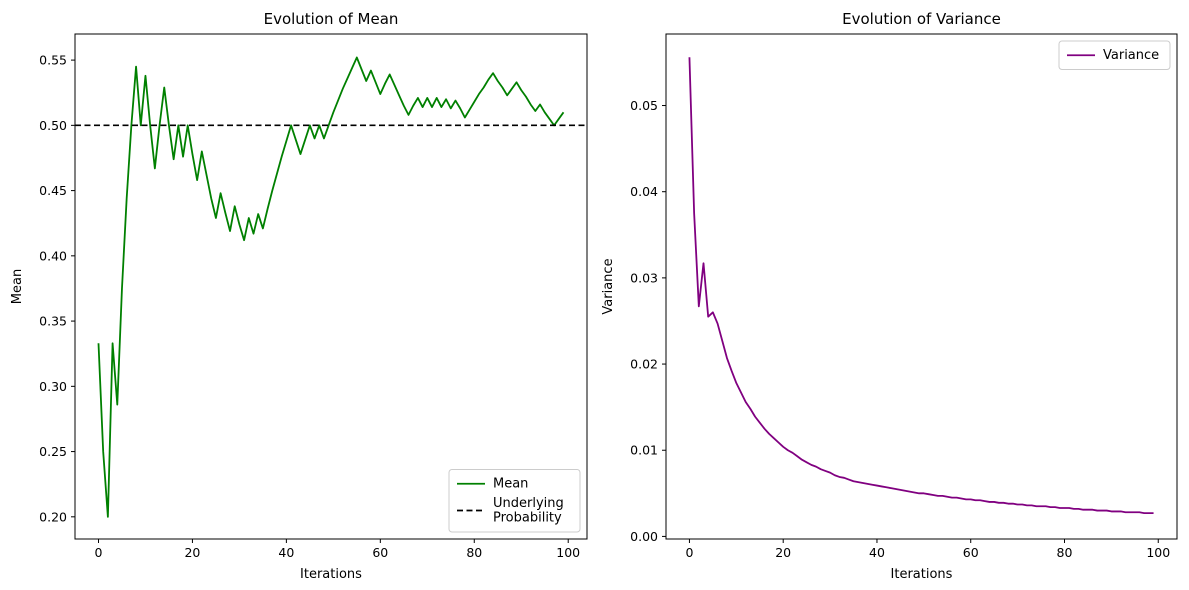 The width and height of the screenshot is (1189, 590). Describe the element at coordinates (528, 503) in the screenshot. I see `legend-label-line: Underlying` at that location.